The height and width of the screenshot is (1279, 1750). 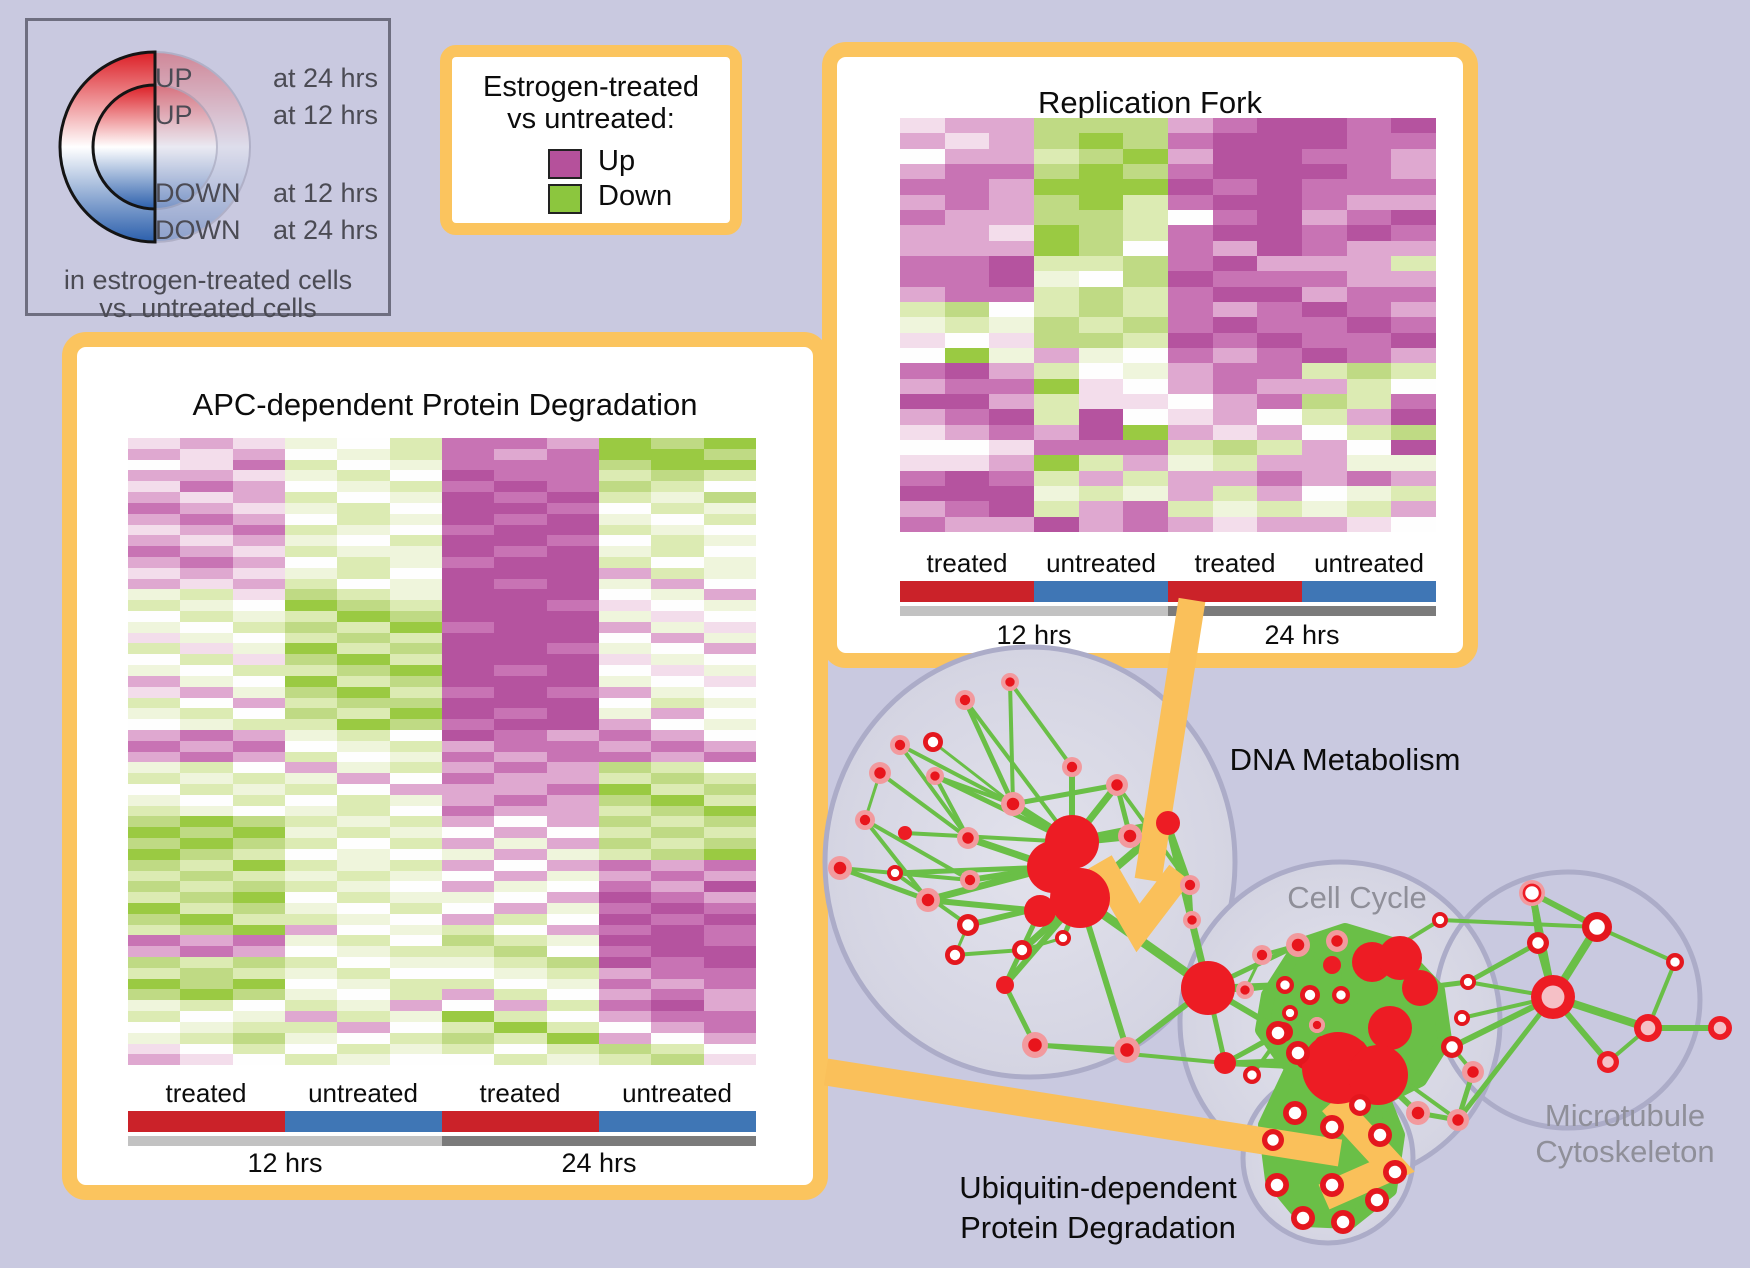 I want to click on apc-12hr-bar, so click(x=285, y=1141).